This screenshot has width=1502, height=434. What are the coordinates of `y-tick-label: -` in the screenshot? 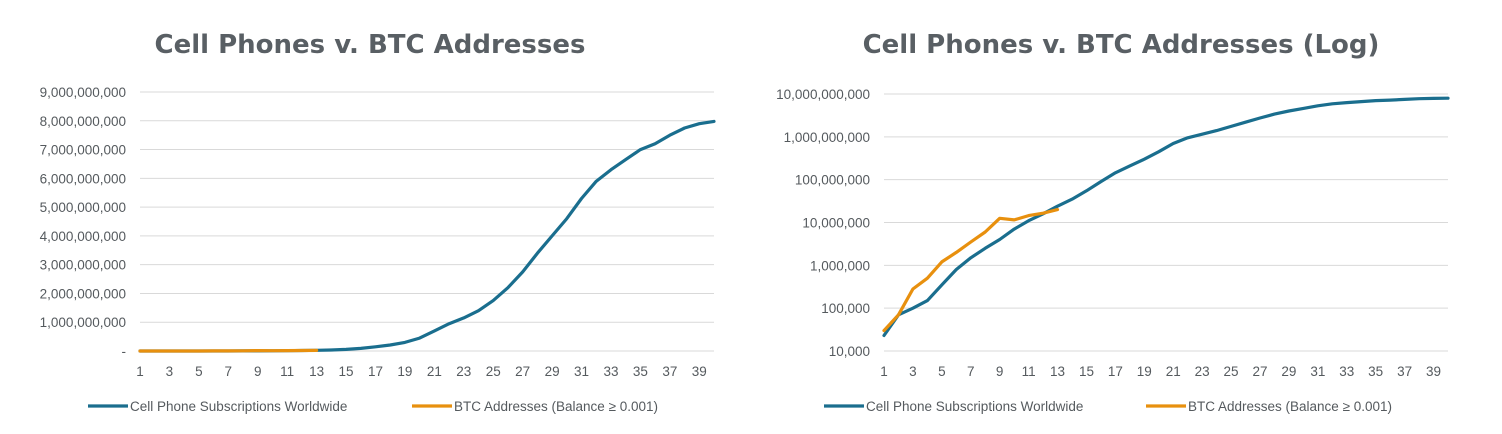 It's located at (124, 351).